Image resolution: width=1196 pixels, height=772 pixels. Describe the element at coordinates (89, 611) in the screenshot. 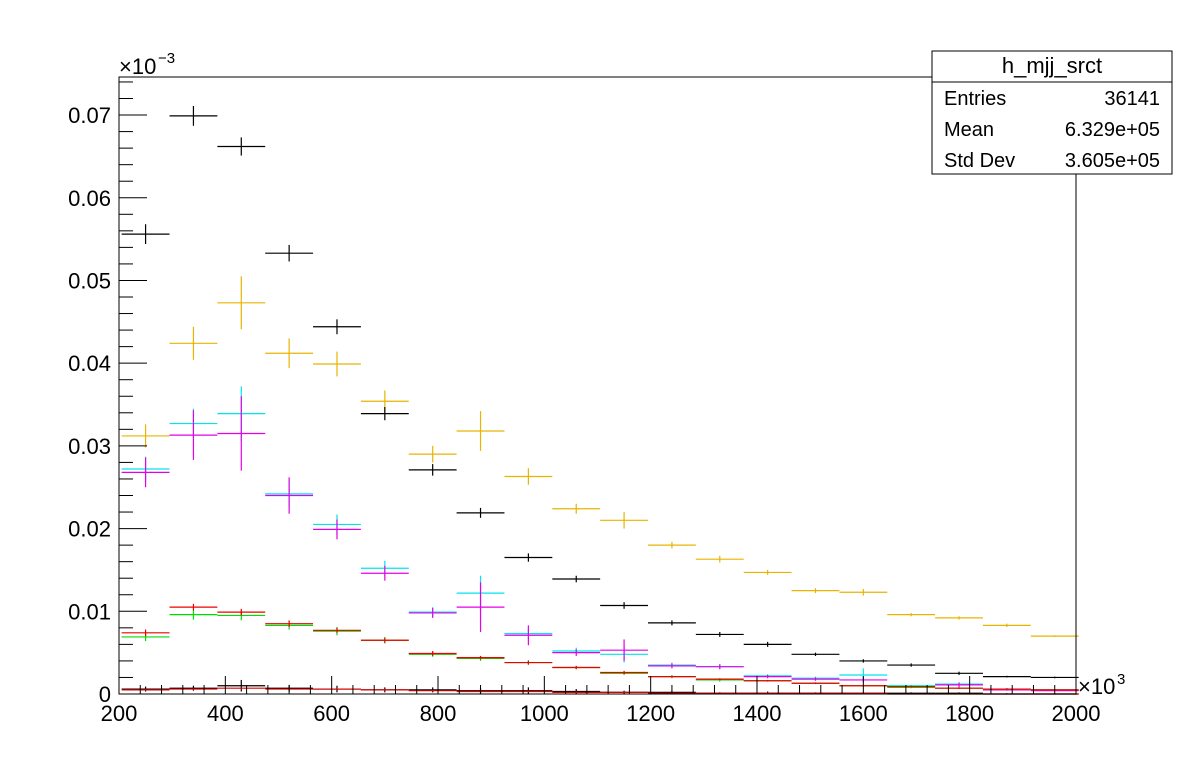

I see `y-tick-label: 0.01` at that location.